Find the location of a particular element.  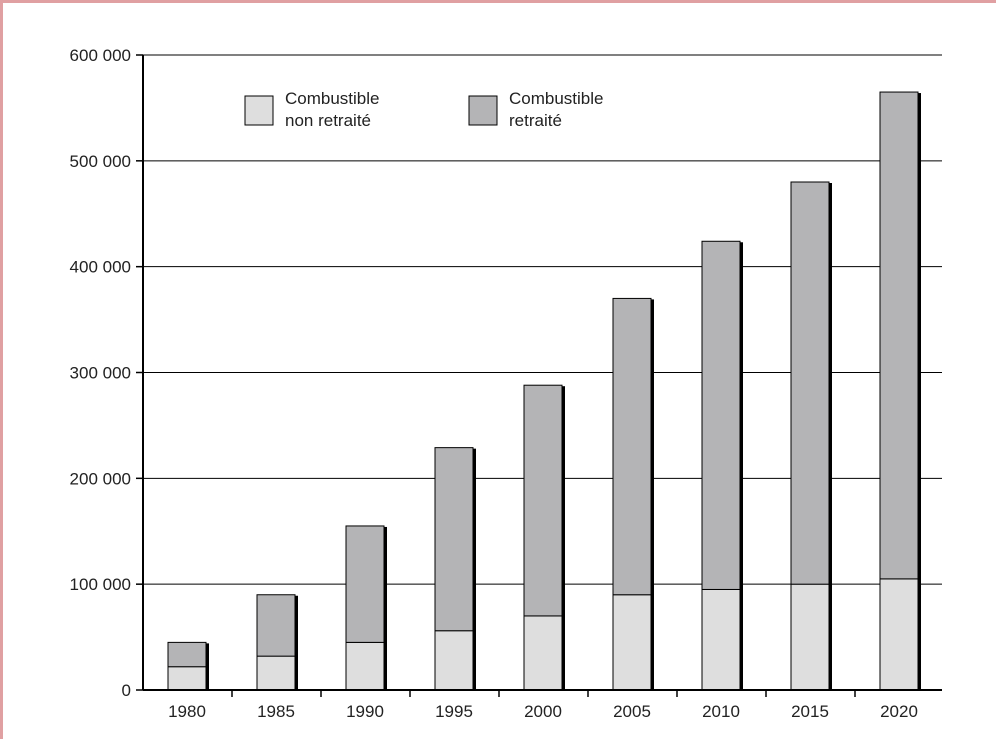

x-tick-label: 1990 is located at coordinates (365, 711).